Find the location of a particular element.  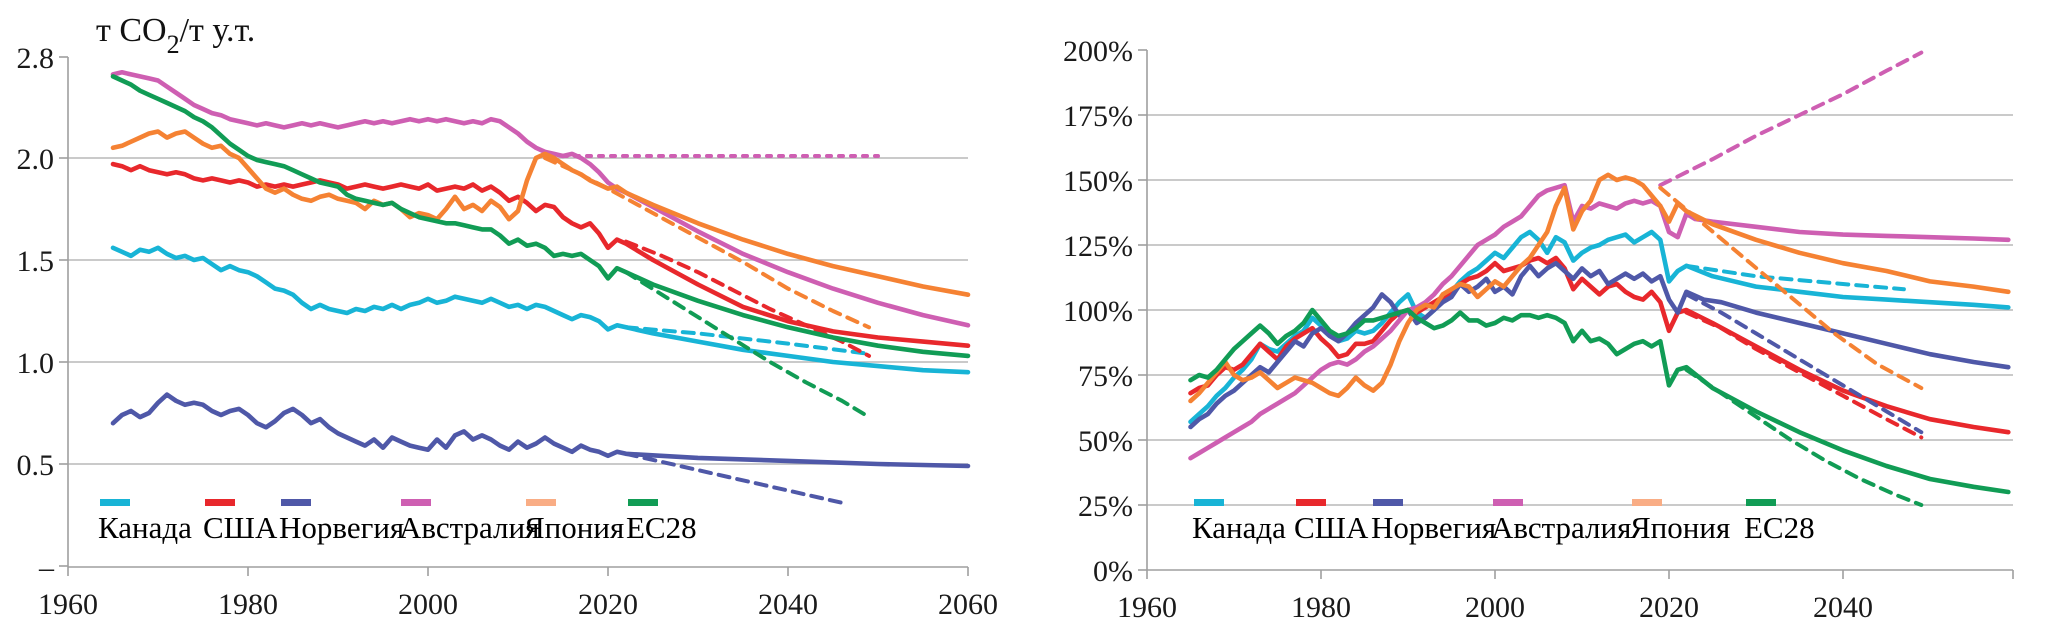

y-tick-label: 0.5 is located at coordinates (36, 465).